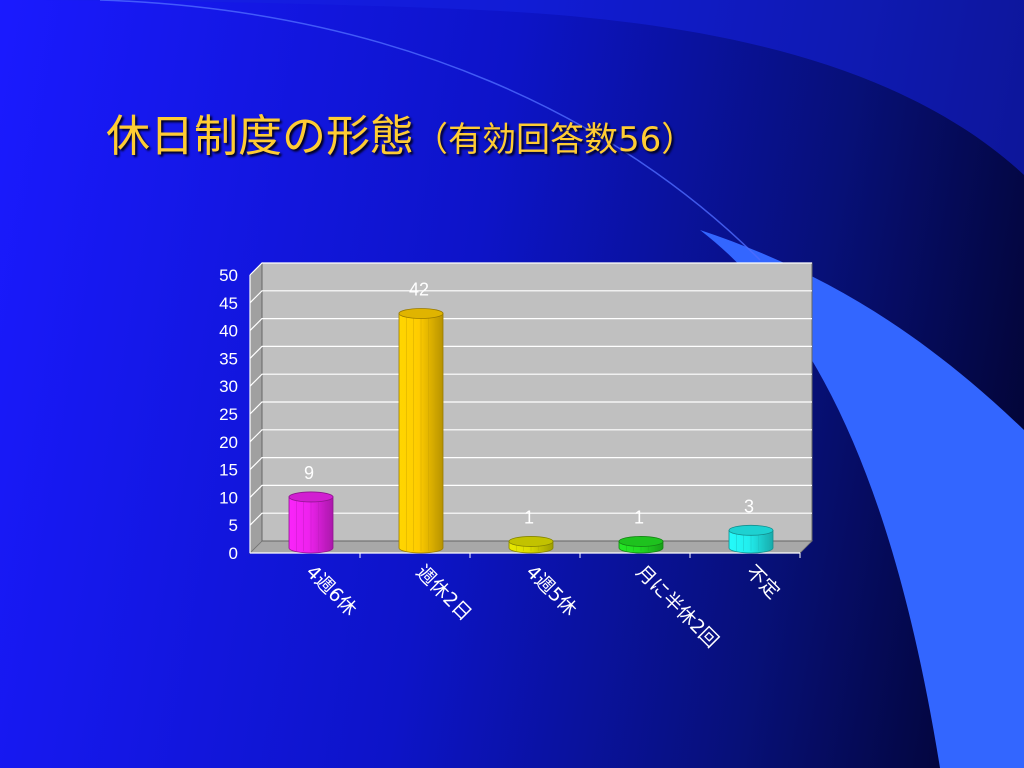 This screenshot has width=1024, height=768. Describe the element at coordinates (555, 140) in the screenshot. I see `title-subtitle: （有効回答数56）` at that location.